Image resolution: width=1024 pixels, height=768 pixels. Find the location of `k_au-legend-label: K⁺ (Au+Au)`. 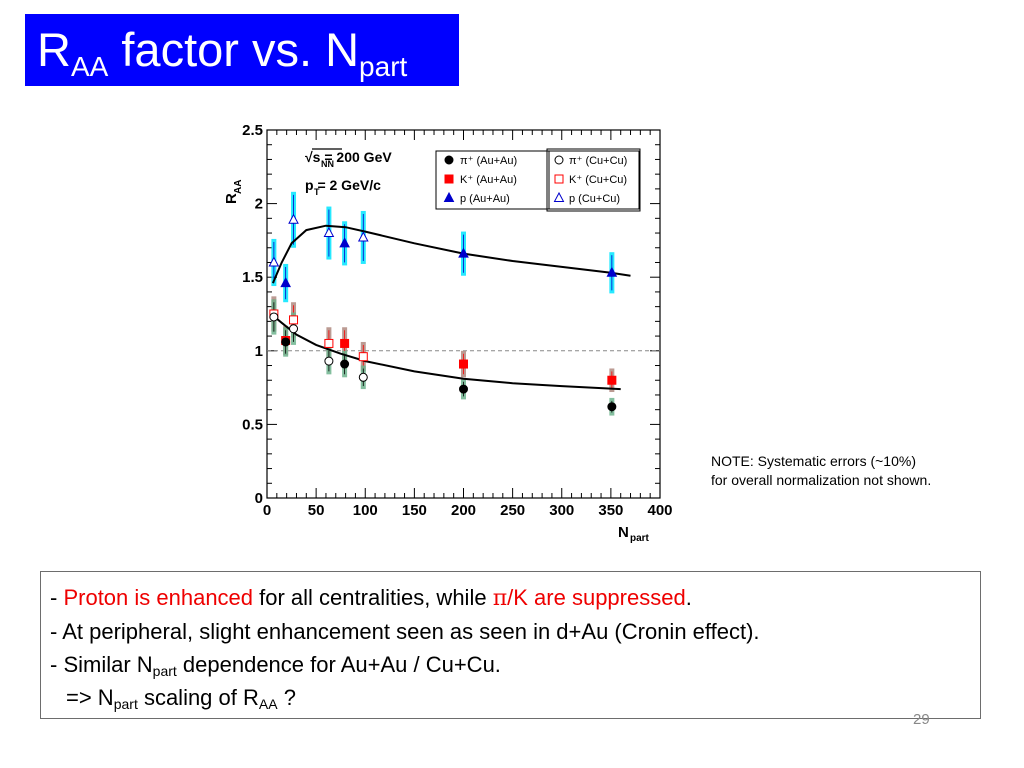

k_au-legend-label: K⁺ (Au+Au) is located at coordinates (488, 180).